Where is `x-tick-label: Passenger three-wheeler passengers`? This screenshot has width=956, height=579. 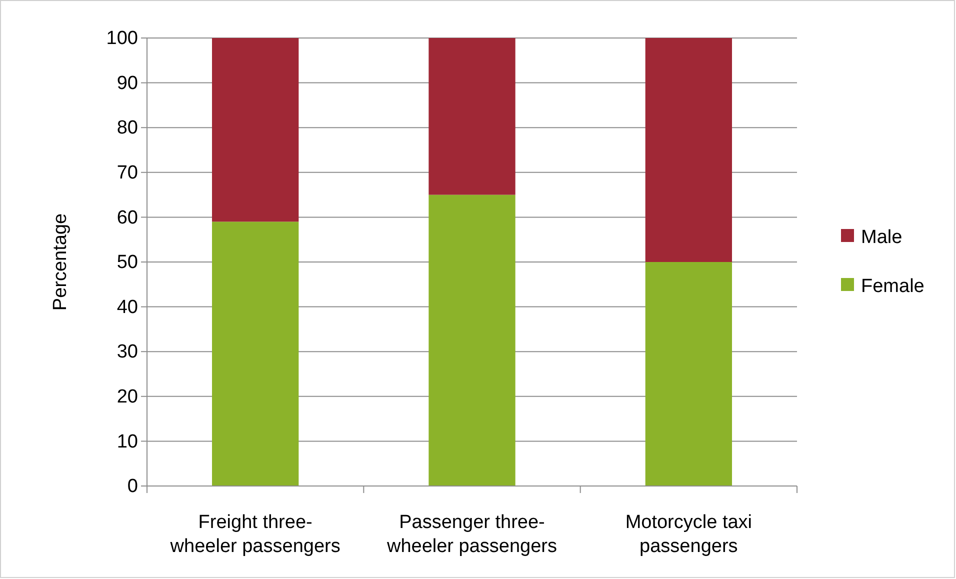 x-tick-label: Passenger three-wheeler passengers is located at coordinates (472, 534).